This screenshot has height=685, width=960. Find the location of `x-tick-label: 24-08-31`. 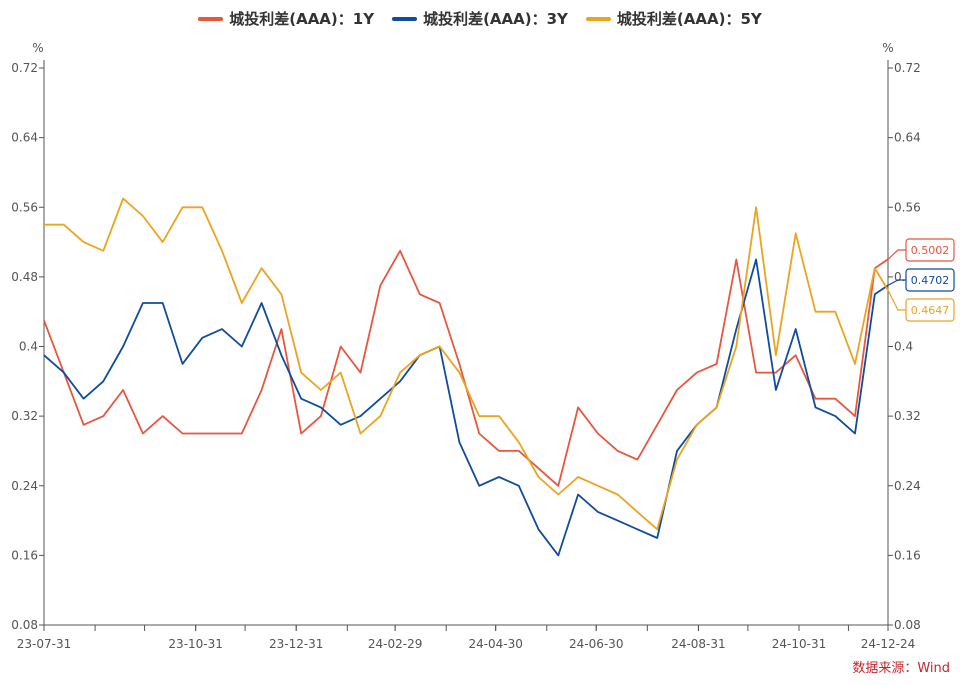

x-tick-label: 24-08-31 is located at coordinates (698, 644).